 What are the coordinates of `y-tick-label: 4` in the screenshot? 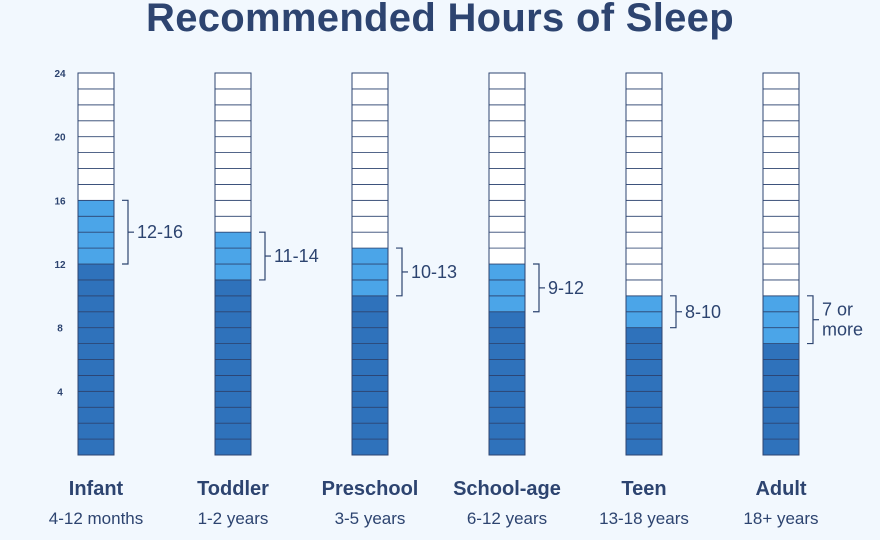 It's located at (60, 392).